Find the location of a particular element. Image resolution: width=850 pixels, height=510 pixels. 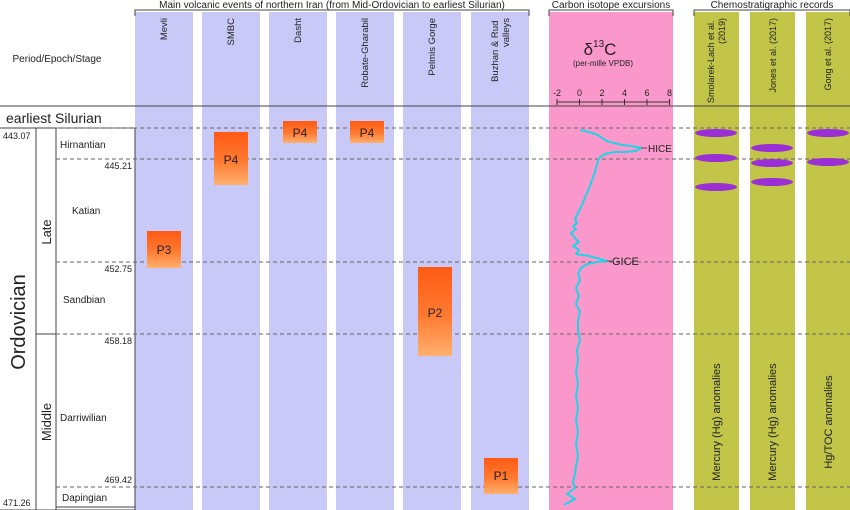

column-label-mevli: Mevli is located at coordinates (164, 29).